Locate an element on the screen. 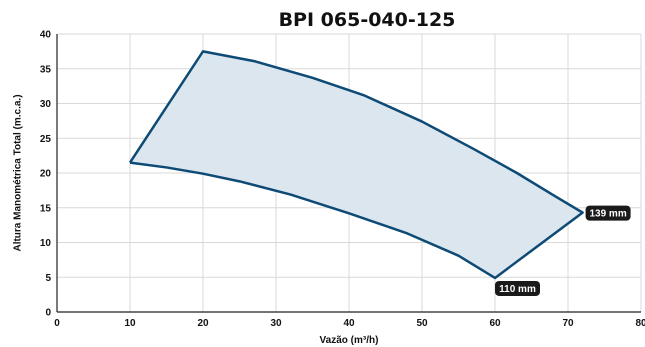  annotation-label: 139 mm is located at coordinates (607, 214).